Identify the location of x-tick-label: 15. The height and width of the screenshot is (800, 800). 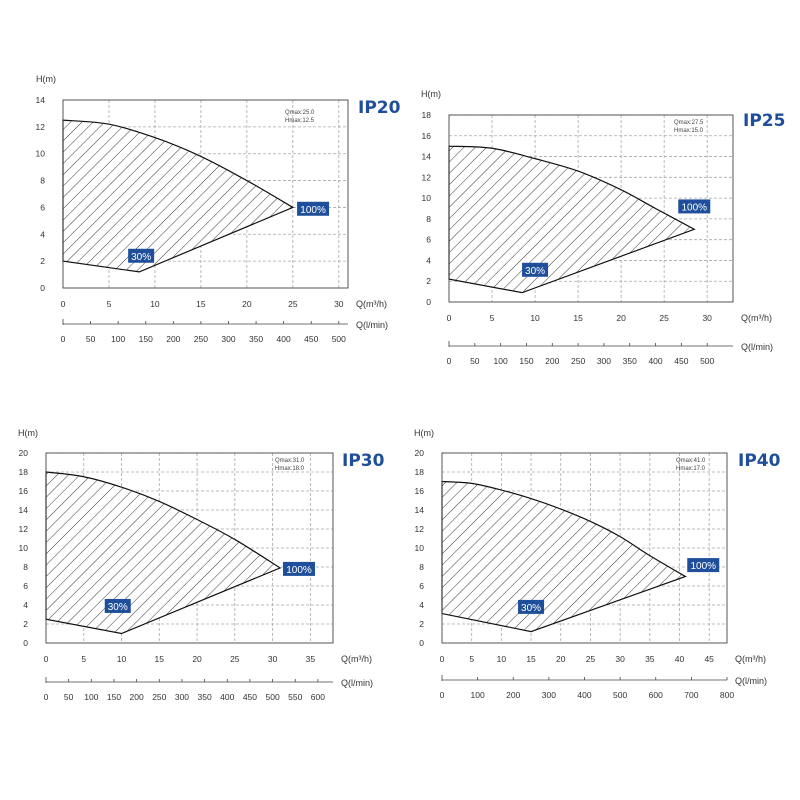
(578, 318).